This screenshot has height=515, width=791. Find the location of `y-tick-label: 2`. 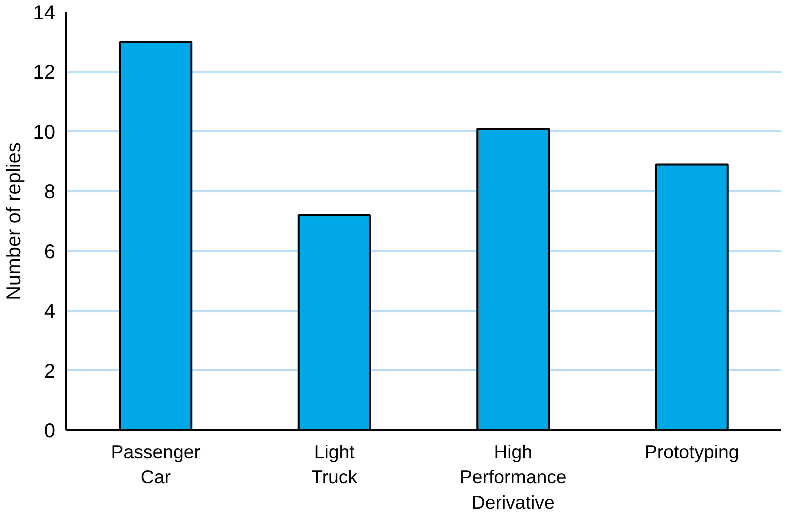

y-tick-label: 2 is located at coordinates (50, 371).